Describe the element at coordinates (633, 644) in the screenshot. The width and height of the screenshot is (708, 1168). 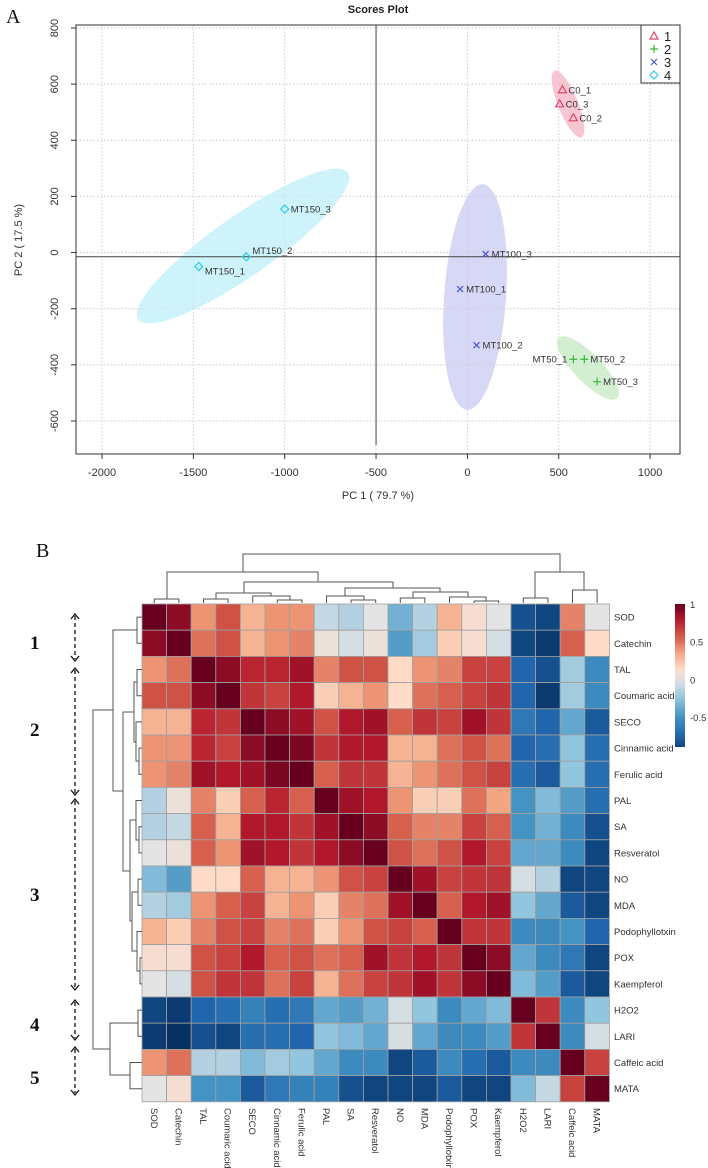
I see `row-label: Catechin` at that location.